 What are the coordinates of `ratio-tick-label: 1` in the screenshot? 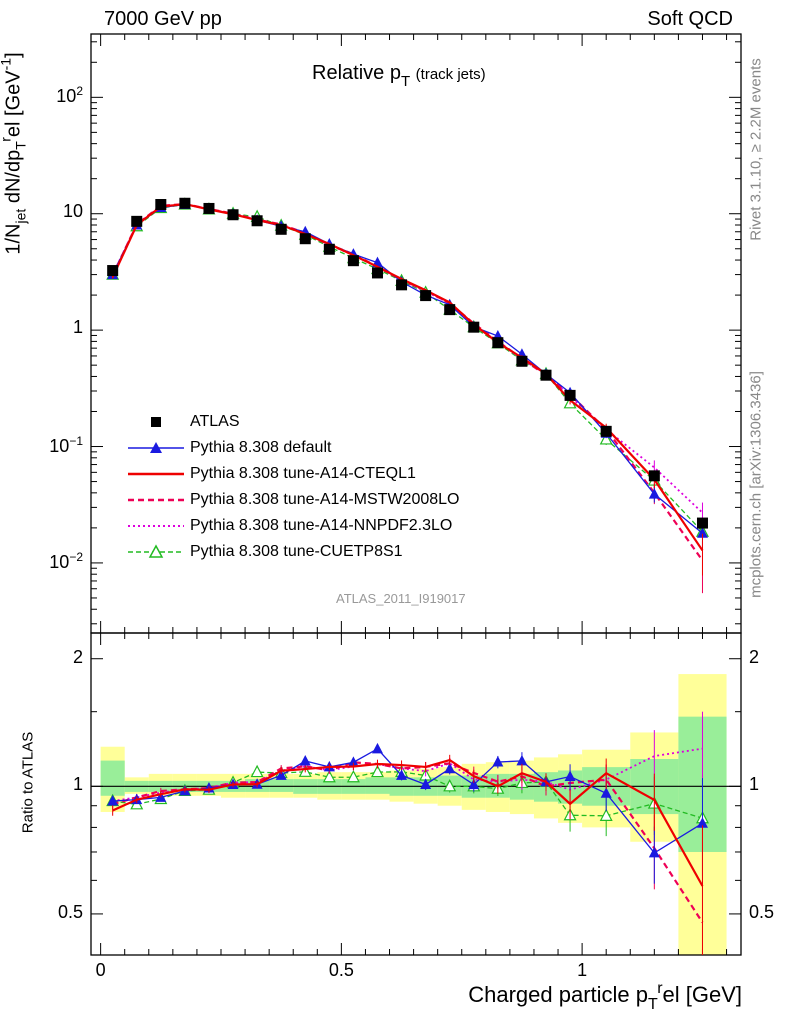 It's located at (77, 784).